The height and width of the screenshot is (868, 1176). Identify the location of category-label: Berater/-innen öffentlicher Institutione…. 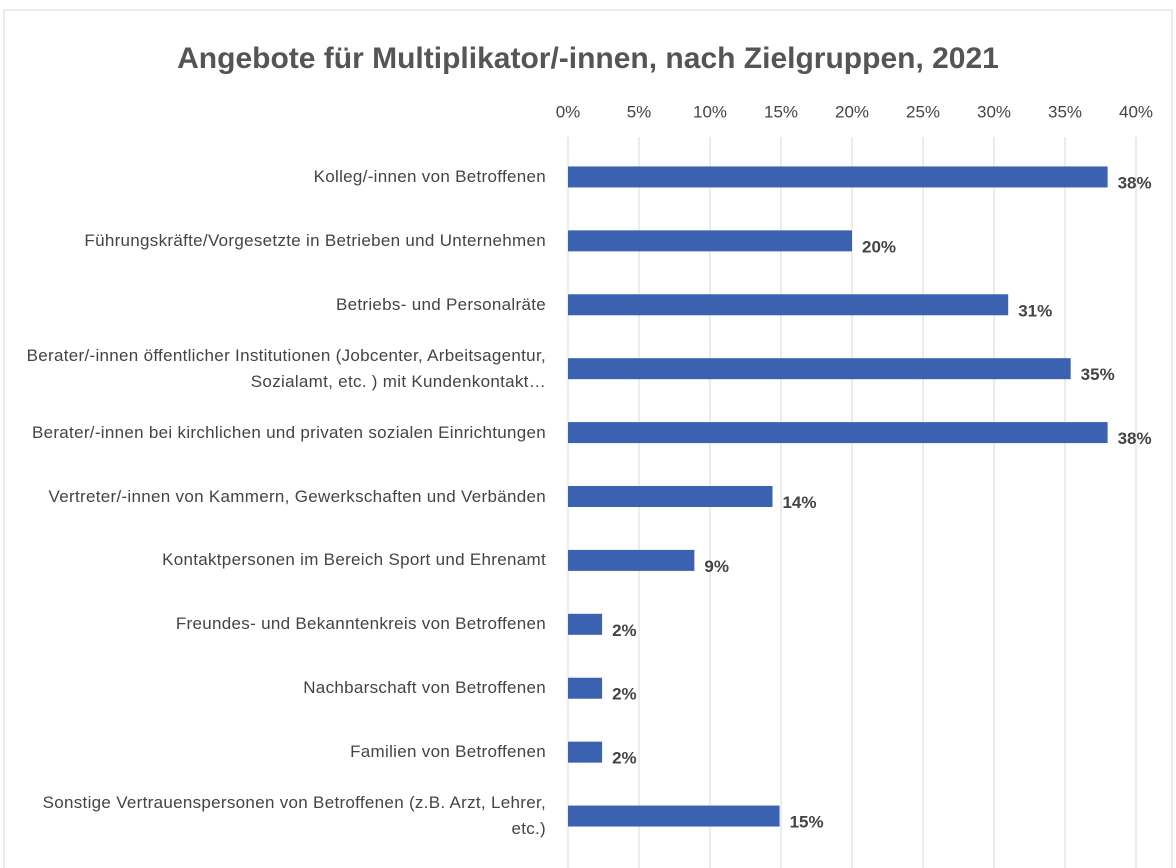
(286, 368).